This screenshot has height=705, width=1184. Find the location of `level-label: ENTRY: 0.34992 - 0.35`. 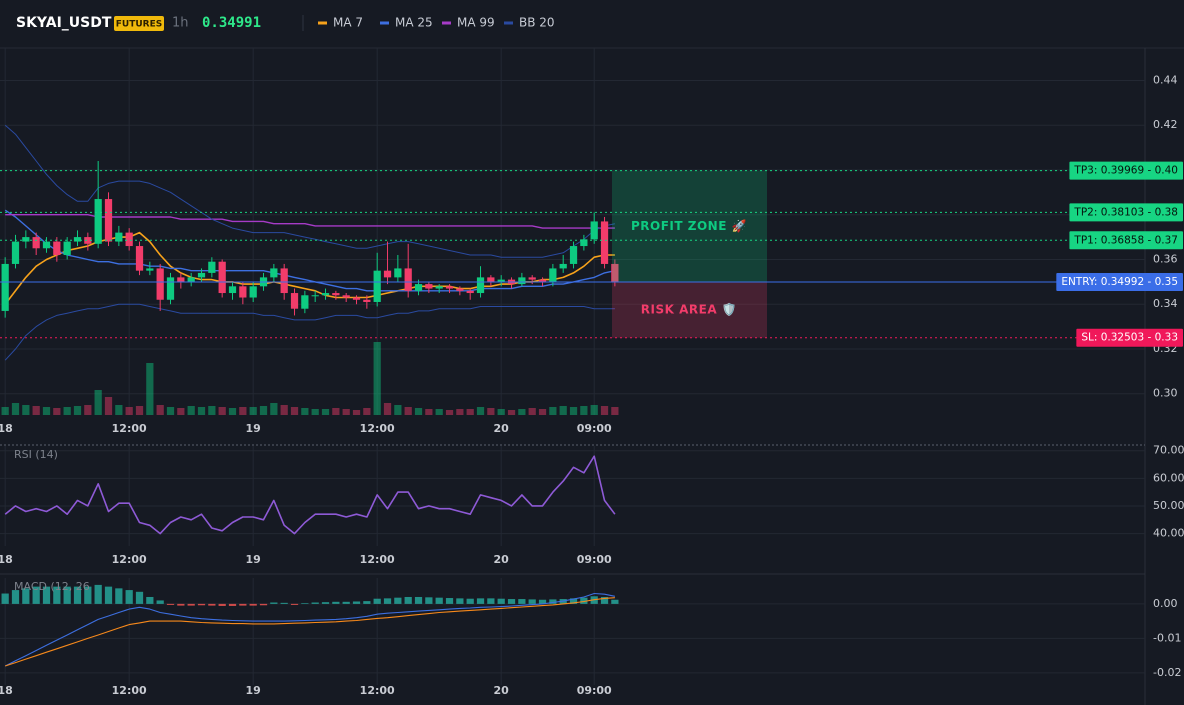

level-label: ENTRY: 0.34992 - 0.35 is located at coordinates (1119, 282).